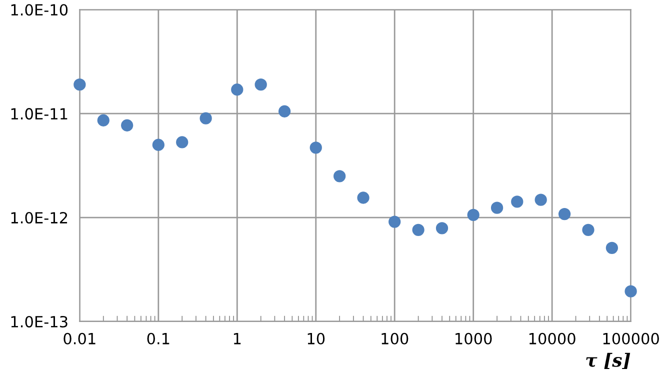 The height and width of the screenshot is (385, 664). What do you see at coordinates (631, 338) in the screenshot?
I see `x-tick-label: 100000` at bounding box center [631, 338].